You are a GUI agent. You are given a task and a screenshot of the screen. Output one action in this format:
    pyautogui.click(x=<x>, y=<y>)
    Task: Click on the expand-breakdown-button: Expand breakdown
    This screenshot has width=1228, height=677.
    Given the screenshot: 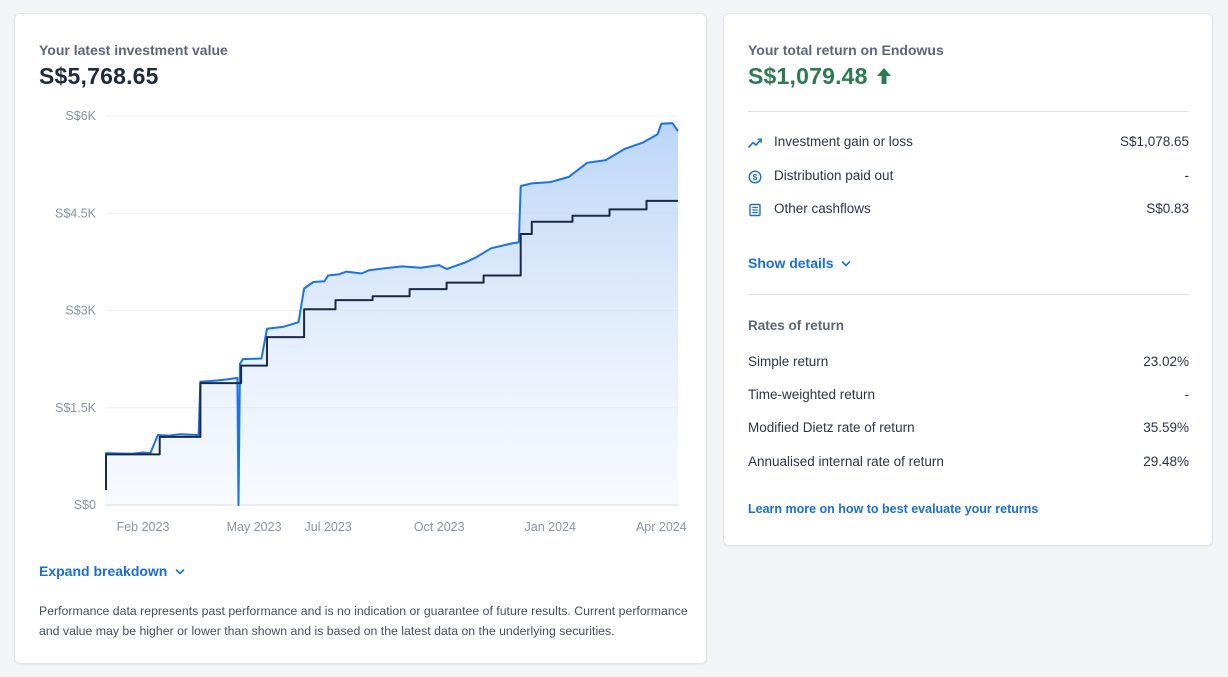 What is the action you would take?
    pyautogui.click(x=112, y=571)
    